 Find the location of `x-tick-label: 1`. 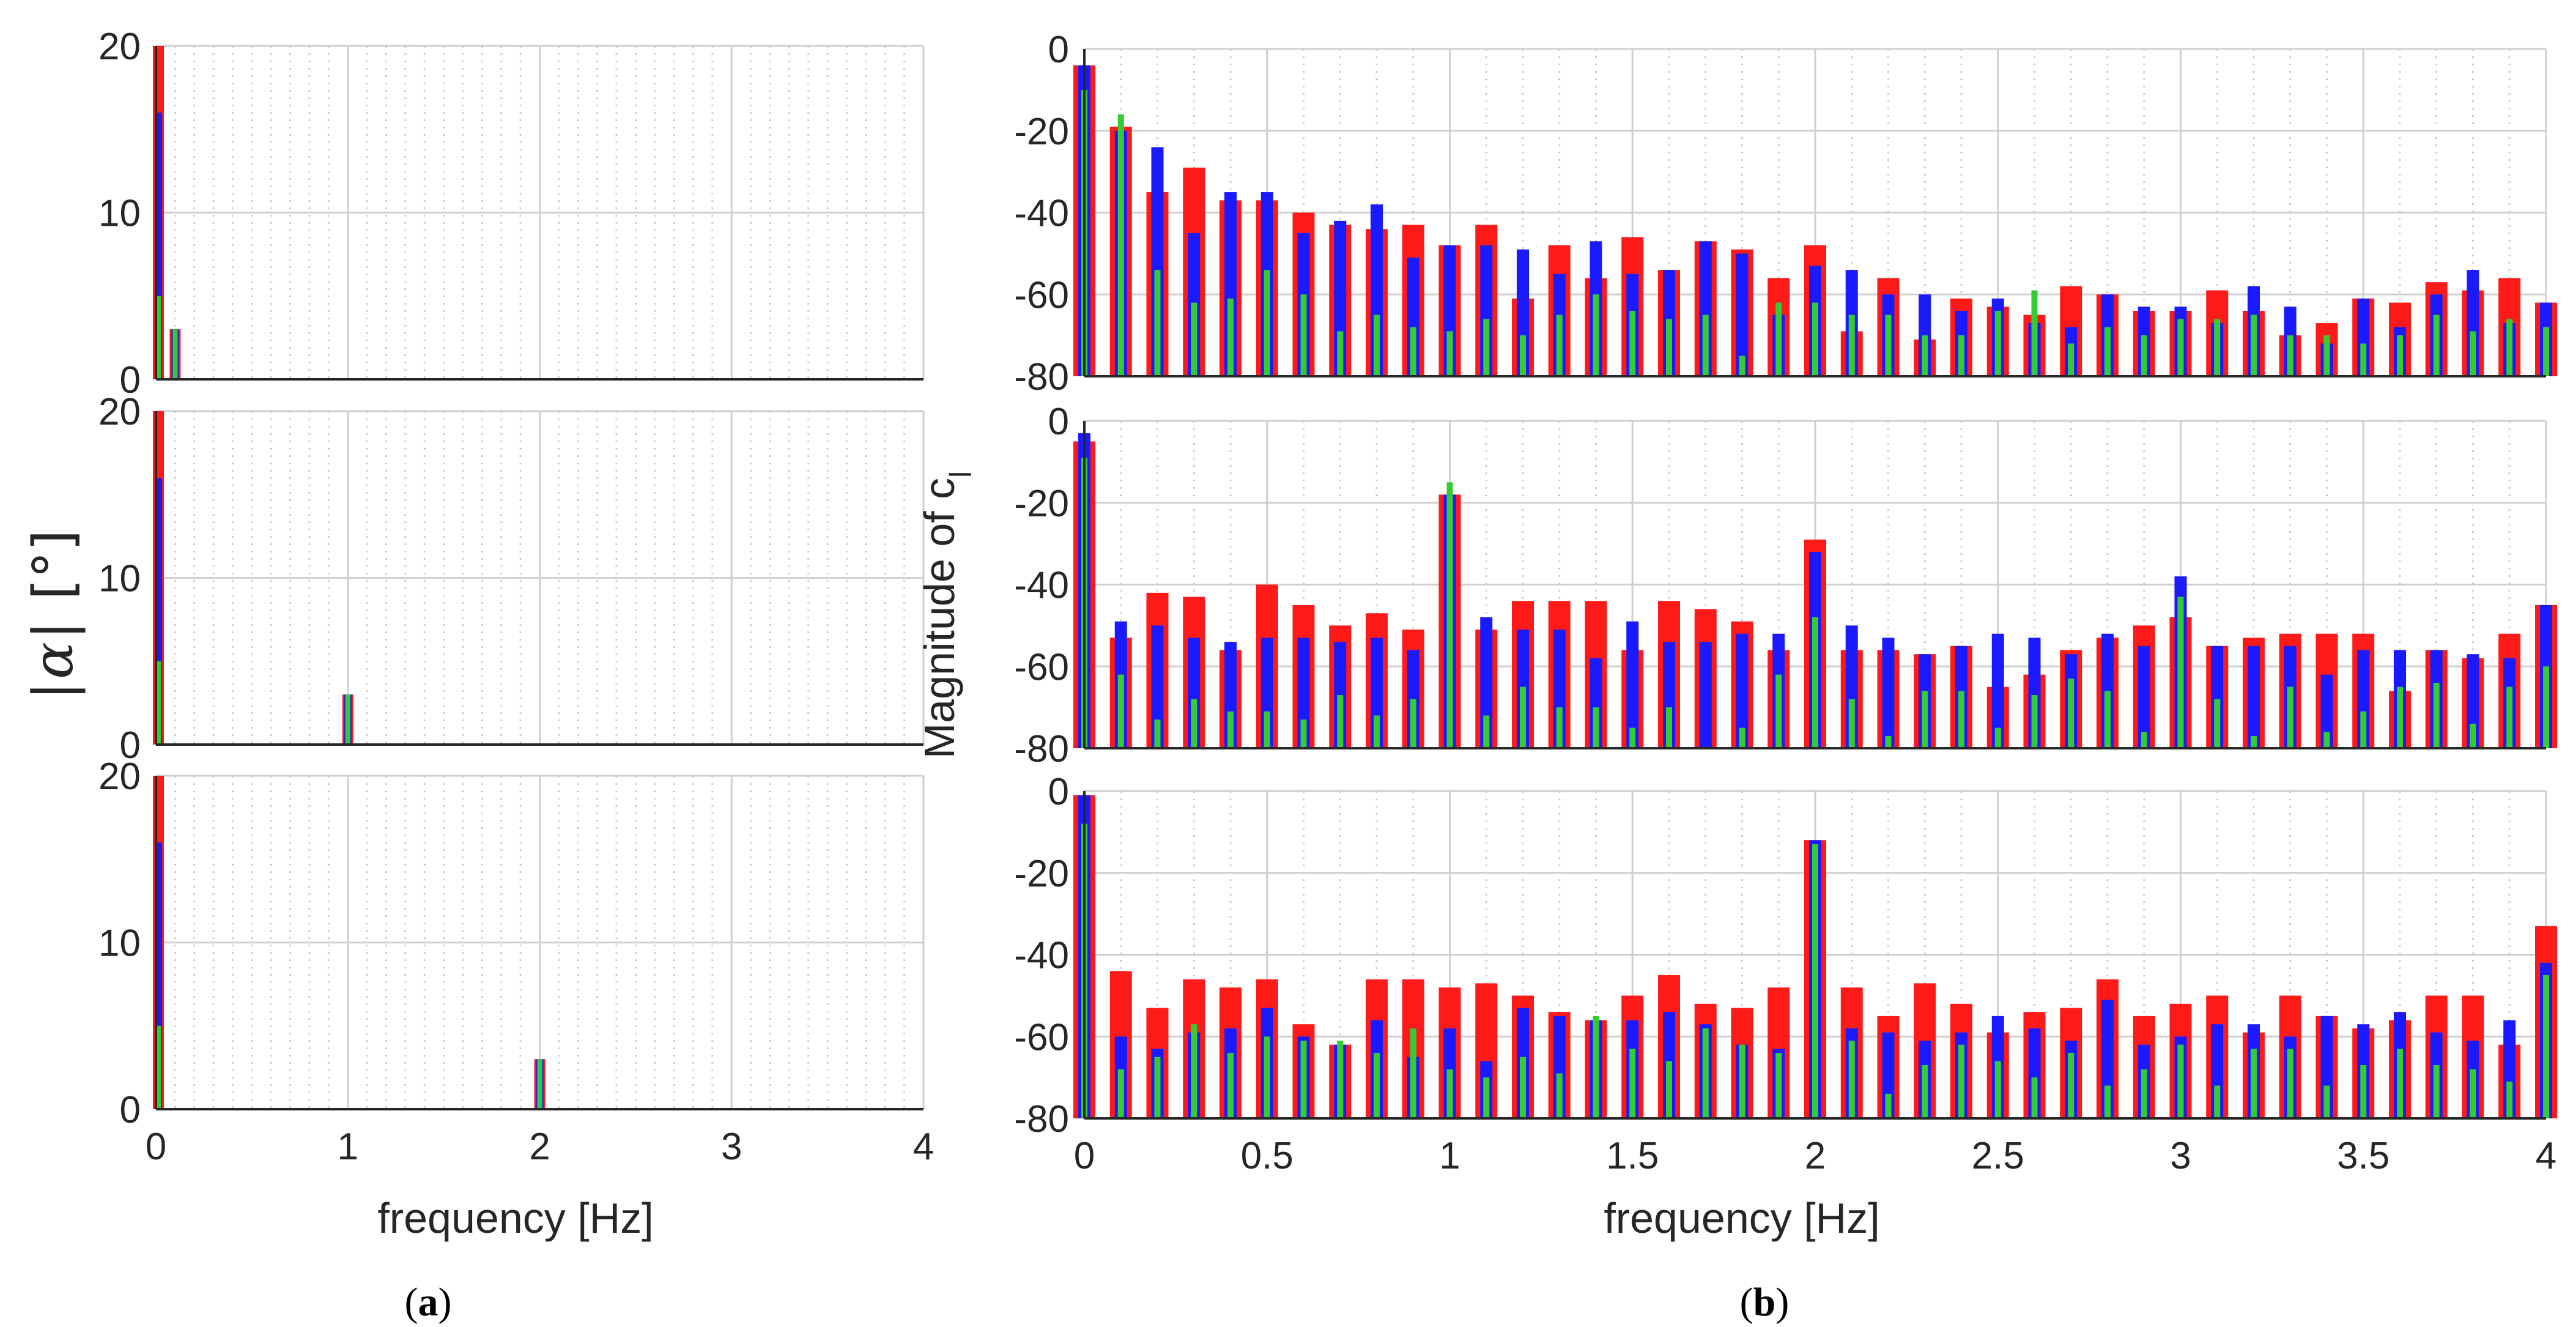

x-tick-label: 1 is located at coordinates (348, 1147).